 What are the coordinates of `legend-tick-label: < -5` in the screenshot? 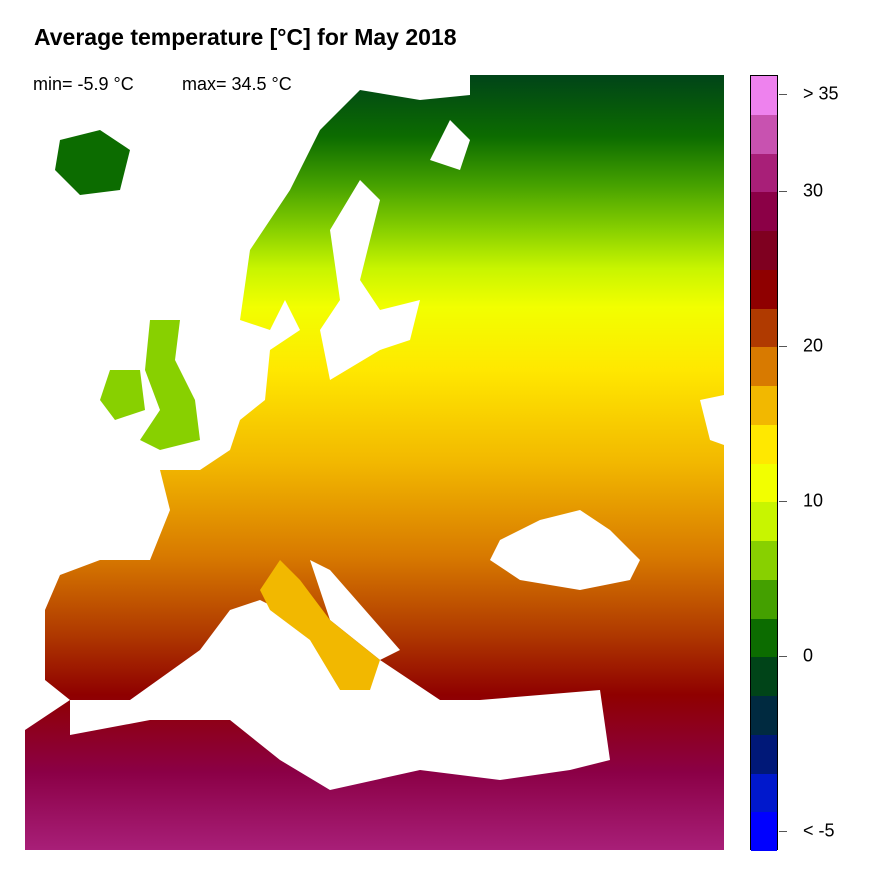 It's located at (819, 830).